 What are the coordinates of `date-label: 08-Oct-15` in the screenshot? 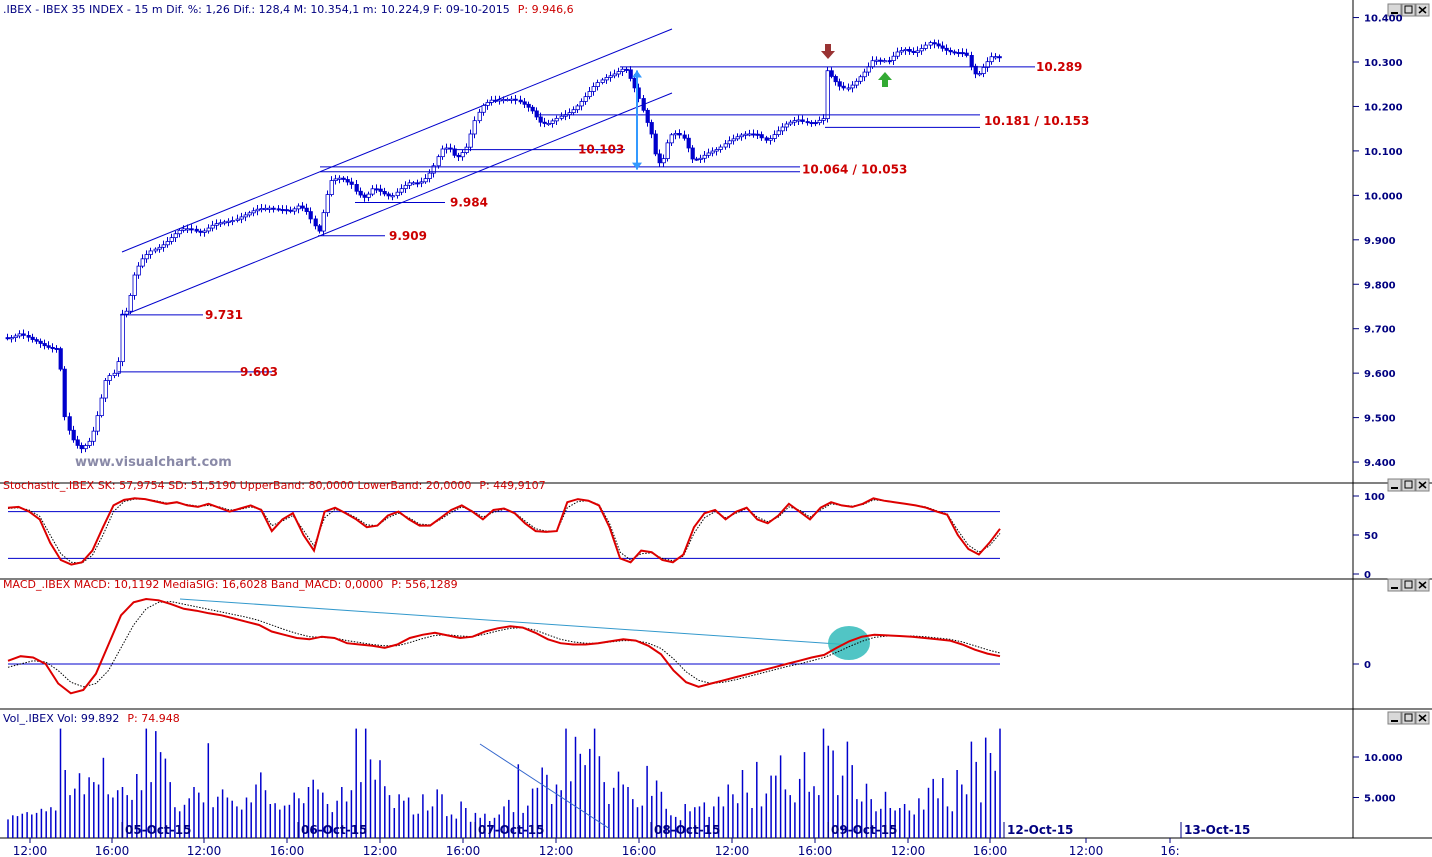 It's located at (687, 830).